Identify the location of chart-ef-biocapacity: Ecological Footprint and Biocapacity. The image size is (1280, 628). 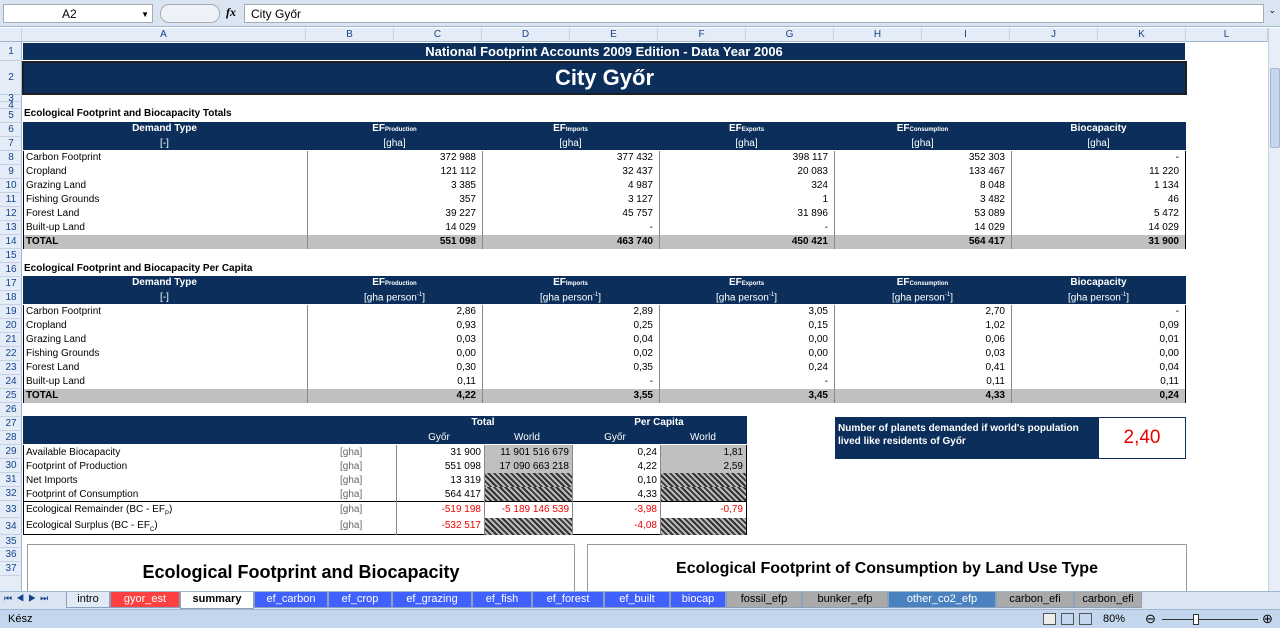
(301, 567).